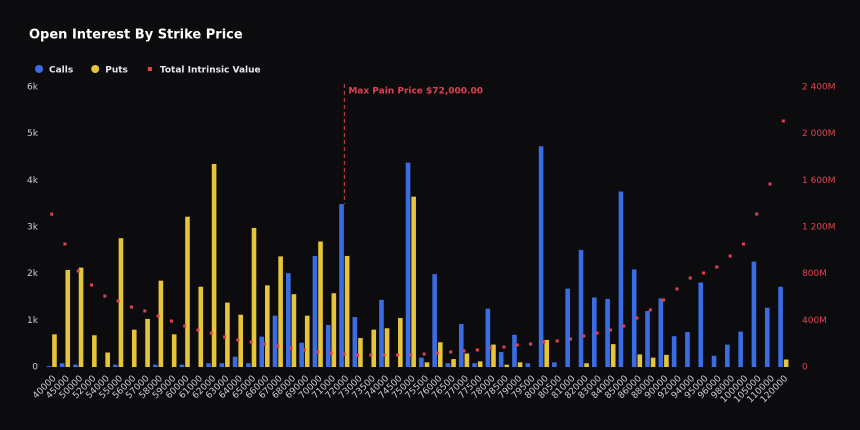  What do you see at coordinates (136, 35) in the screenshot?
I see `chart-title: Open Interest By Strike Price` at bounding box center [136, 35].